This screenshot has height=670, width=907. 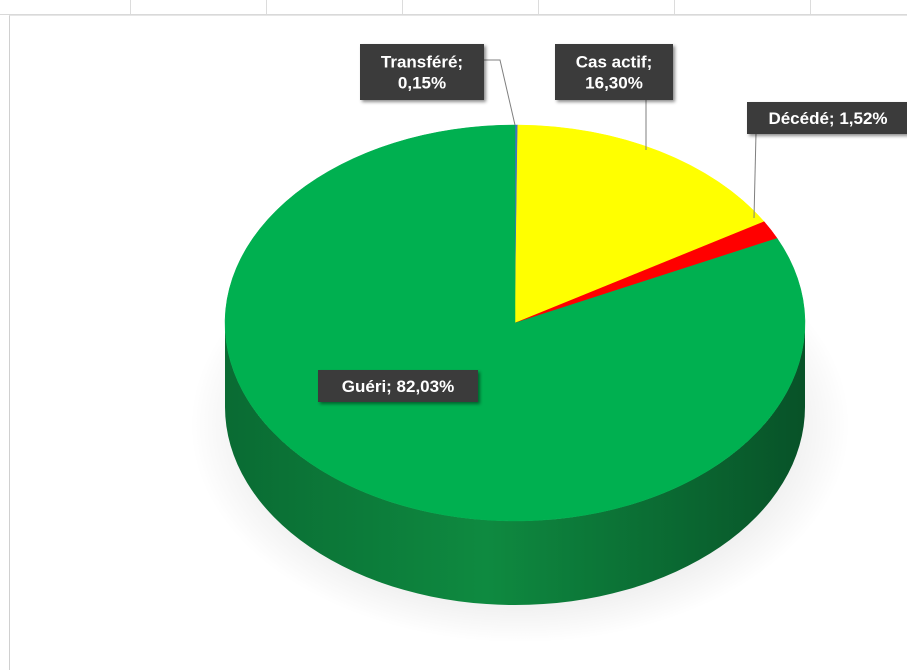 I want to click on data-label-box-transfere, so click(x=422, y=72).